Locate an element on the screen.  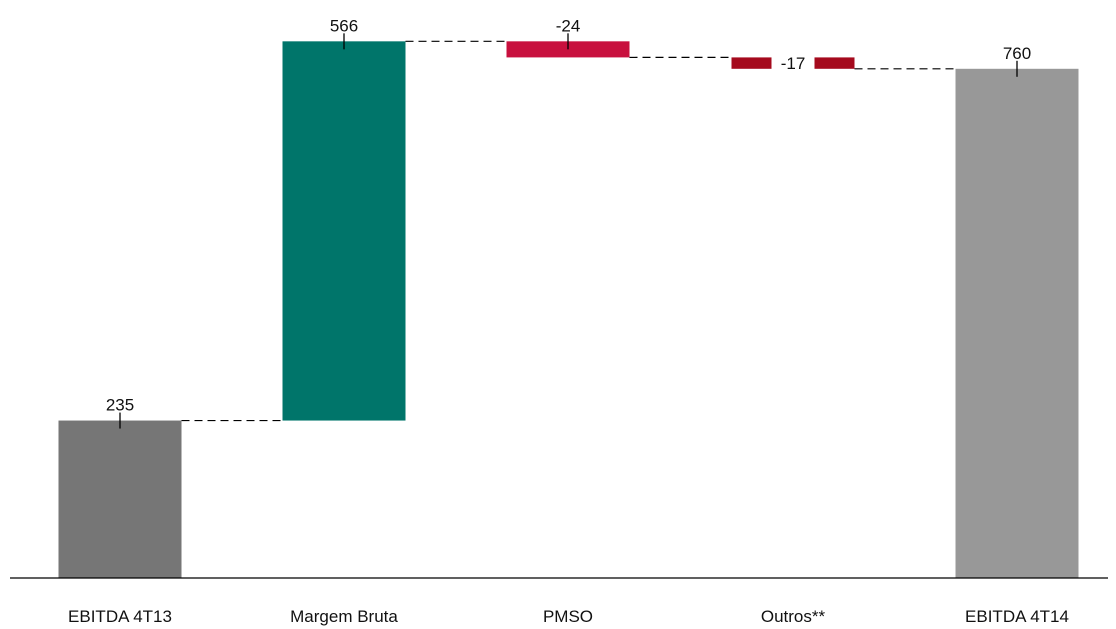
category-label-ebitda-4t14: EBITDA 4T14 is located at coordinates (1017, 616).